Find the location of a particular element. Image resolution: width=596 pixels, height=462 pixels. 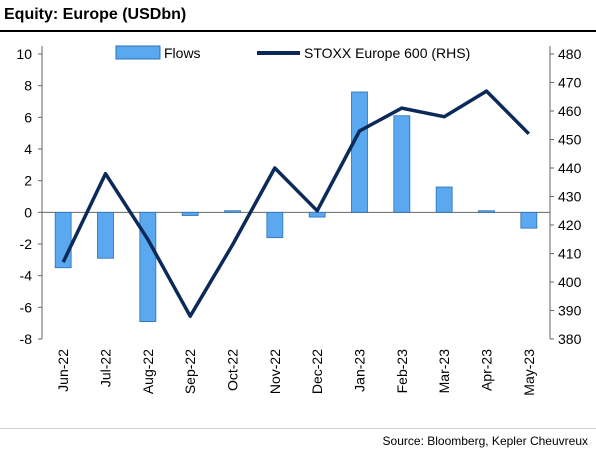

chart-title: Equity: Europe (USDbn) is located at coordinates (95, 14).